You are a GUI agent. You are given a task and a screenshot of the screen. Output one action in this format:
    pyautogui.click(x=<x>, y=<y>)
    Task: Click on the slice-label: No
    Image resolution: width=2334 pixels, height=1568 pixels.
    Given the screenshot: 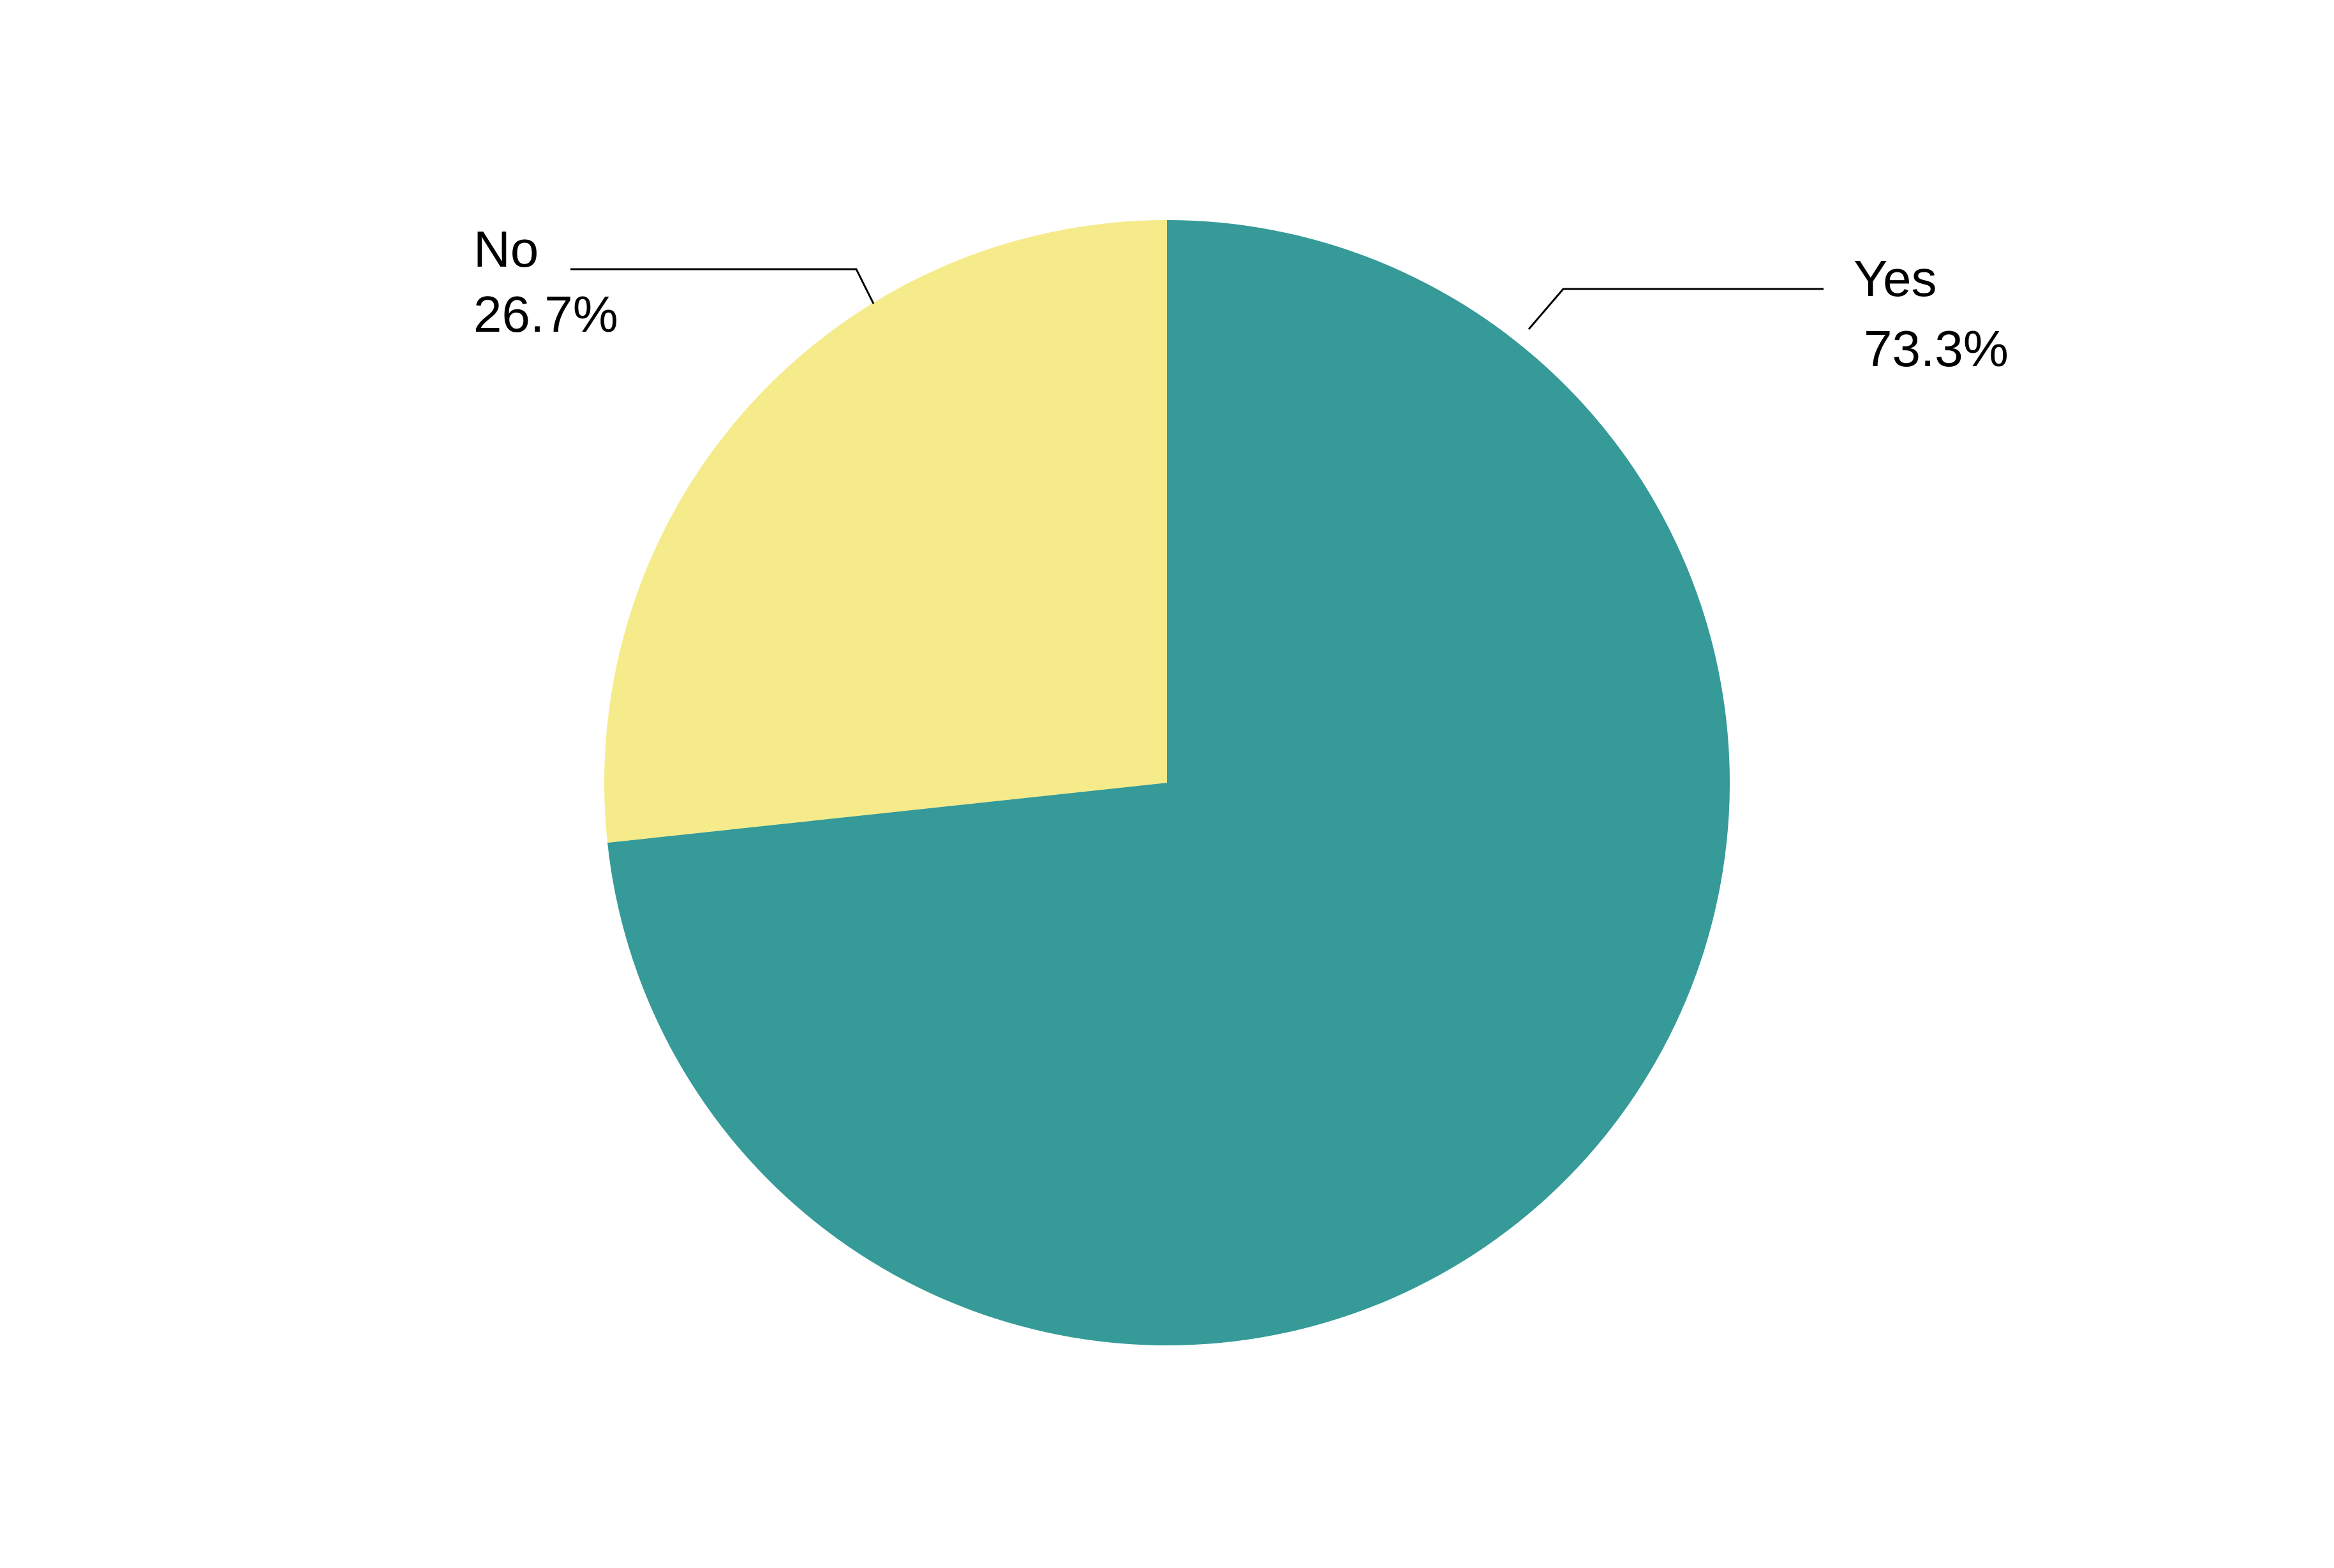 What is the action you would take?
    pyautogui.click(x=506, y=249)
    